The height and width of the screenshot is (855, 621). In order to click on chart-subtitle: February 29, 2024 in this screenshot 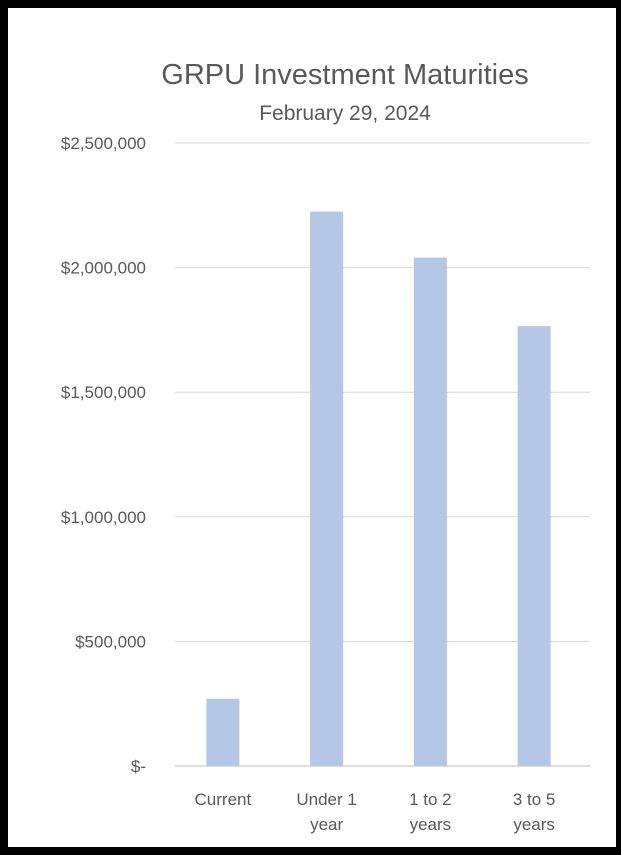, I will do `click(345, 113)`.